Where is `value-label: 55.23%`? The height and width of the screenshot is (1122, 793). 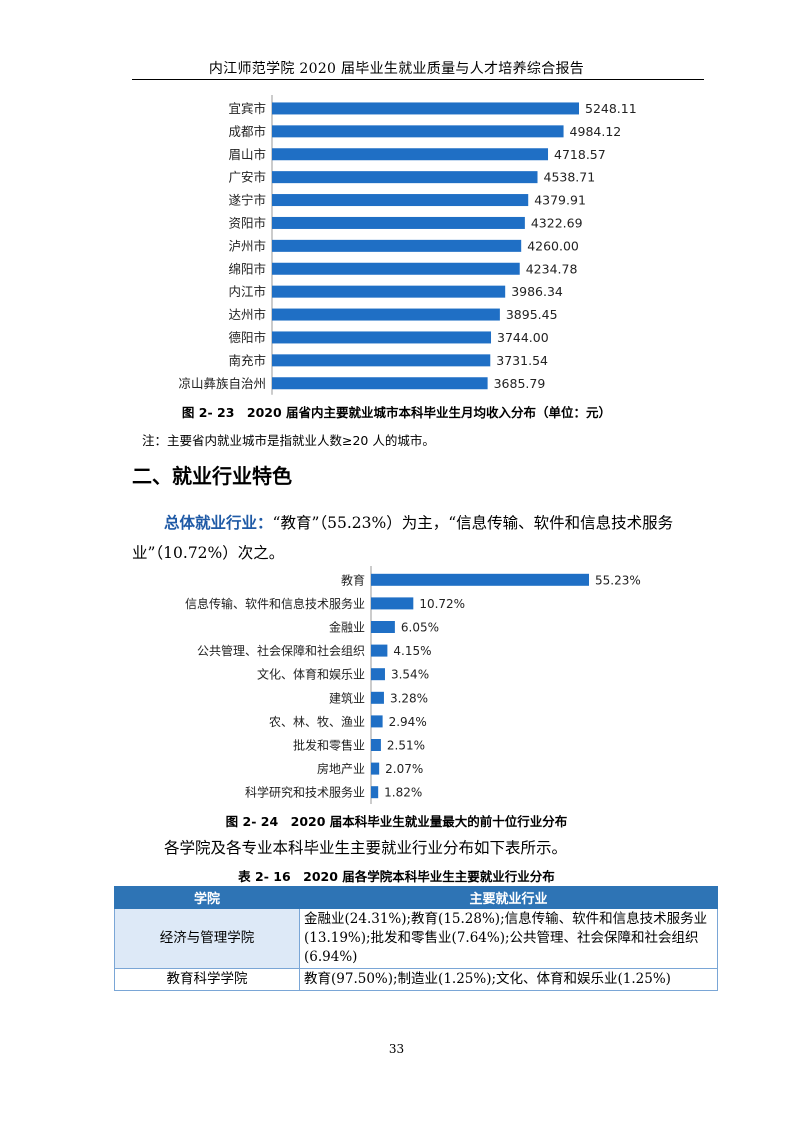
value-label: 55.23% is located at coordinates (618, 580).